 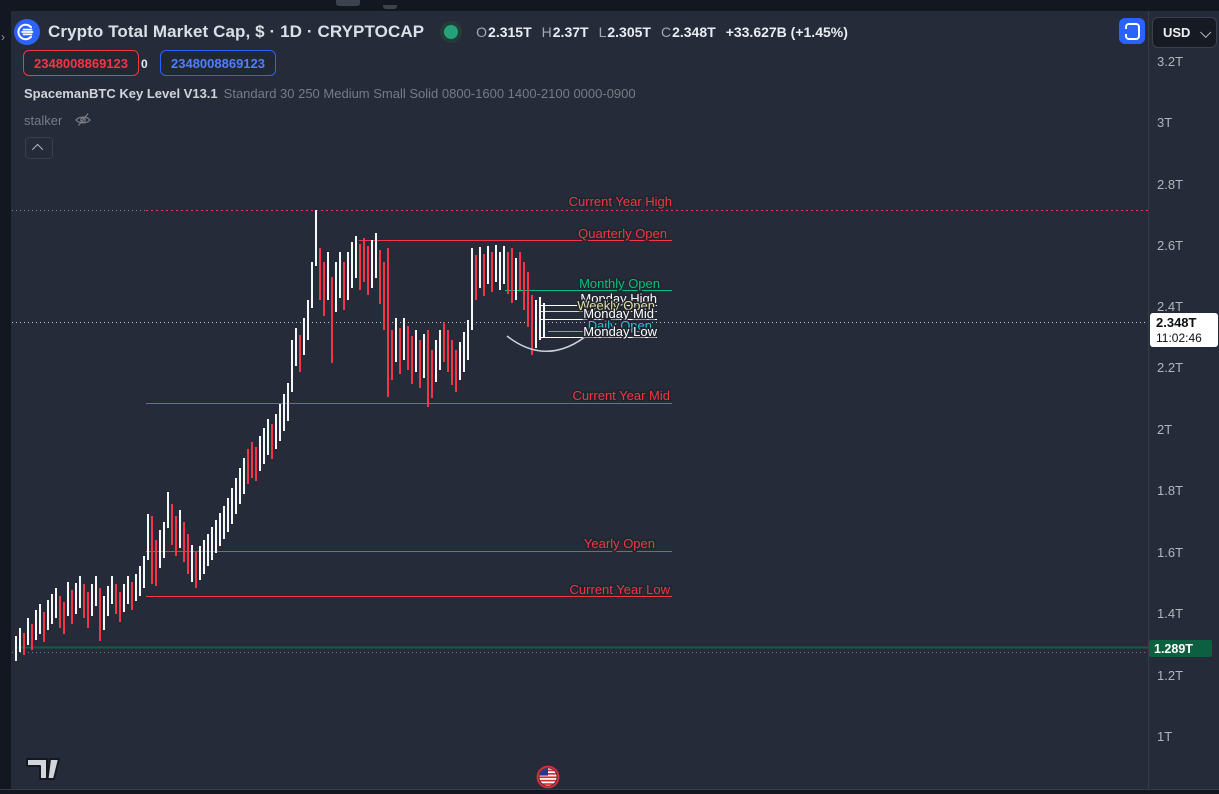 I want to click on close-value: C2.348T, so click(x=688, y=32).